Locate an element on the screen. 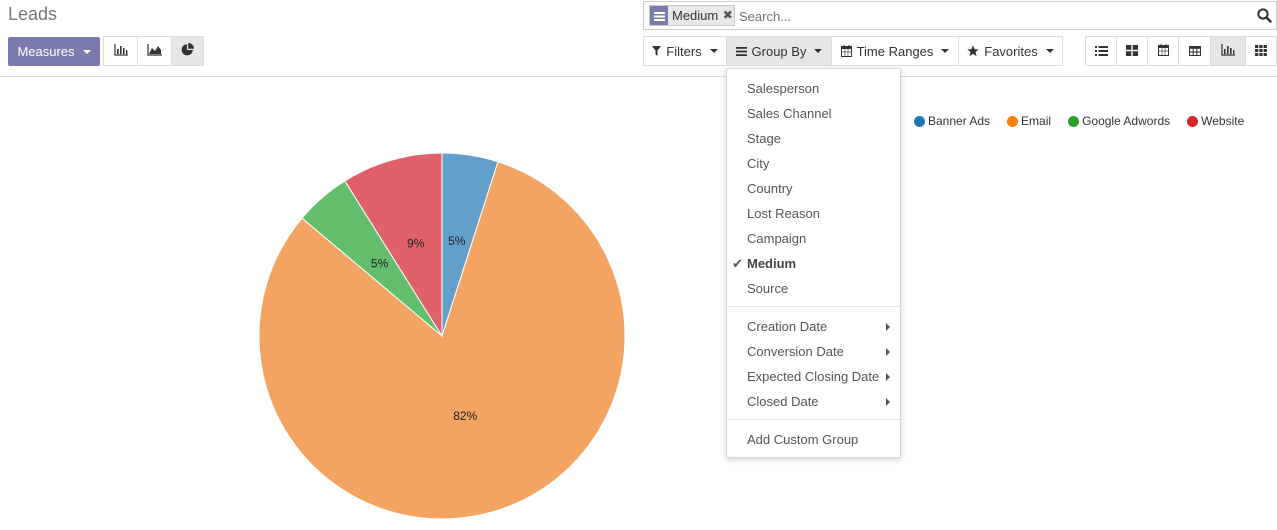  filters-button: Filters is located at coordinates (685, 51).